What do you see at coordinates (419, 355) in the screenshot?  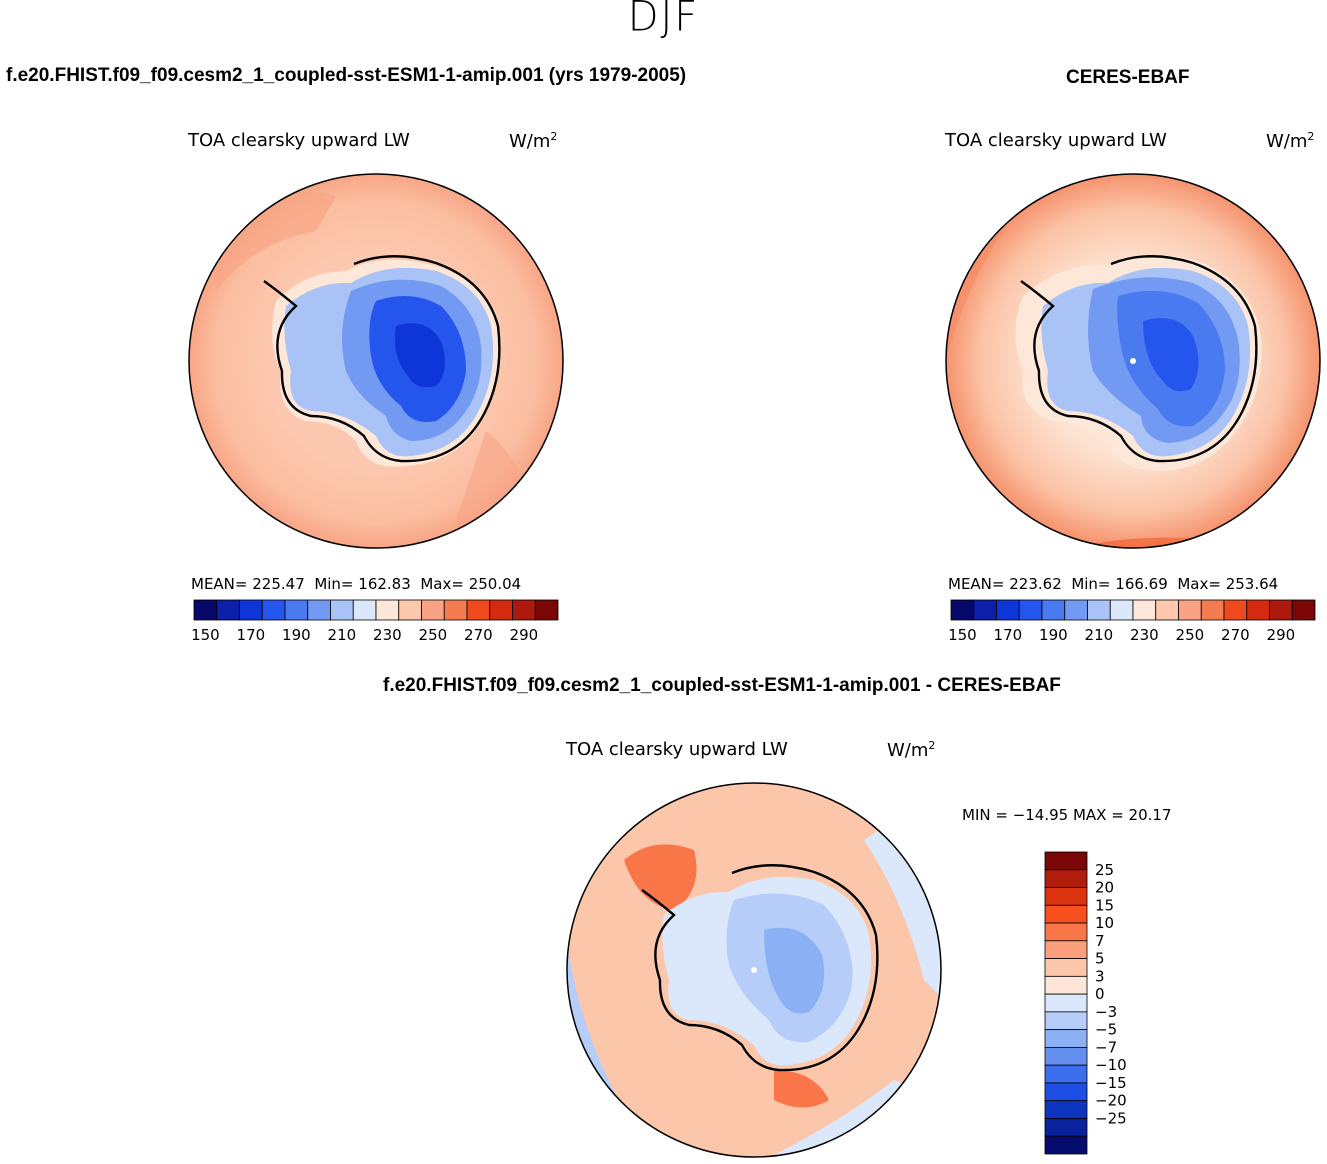 I see `model-ice-sheet-min` at bounding box center [419, 355].